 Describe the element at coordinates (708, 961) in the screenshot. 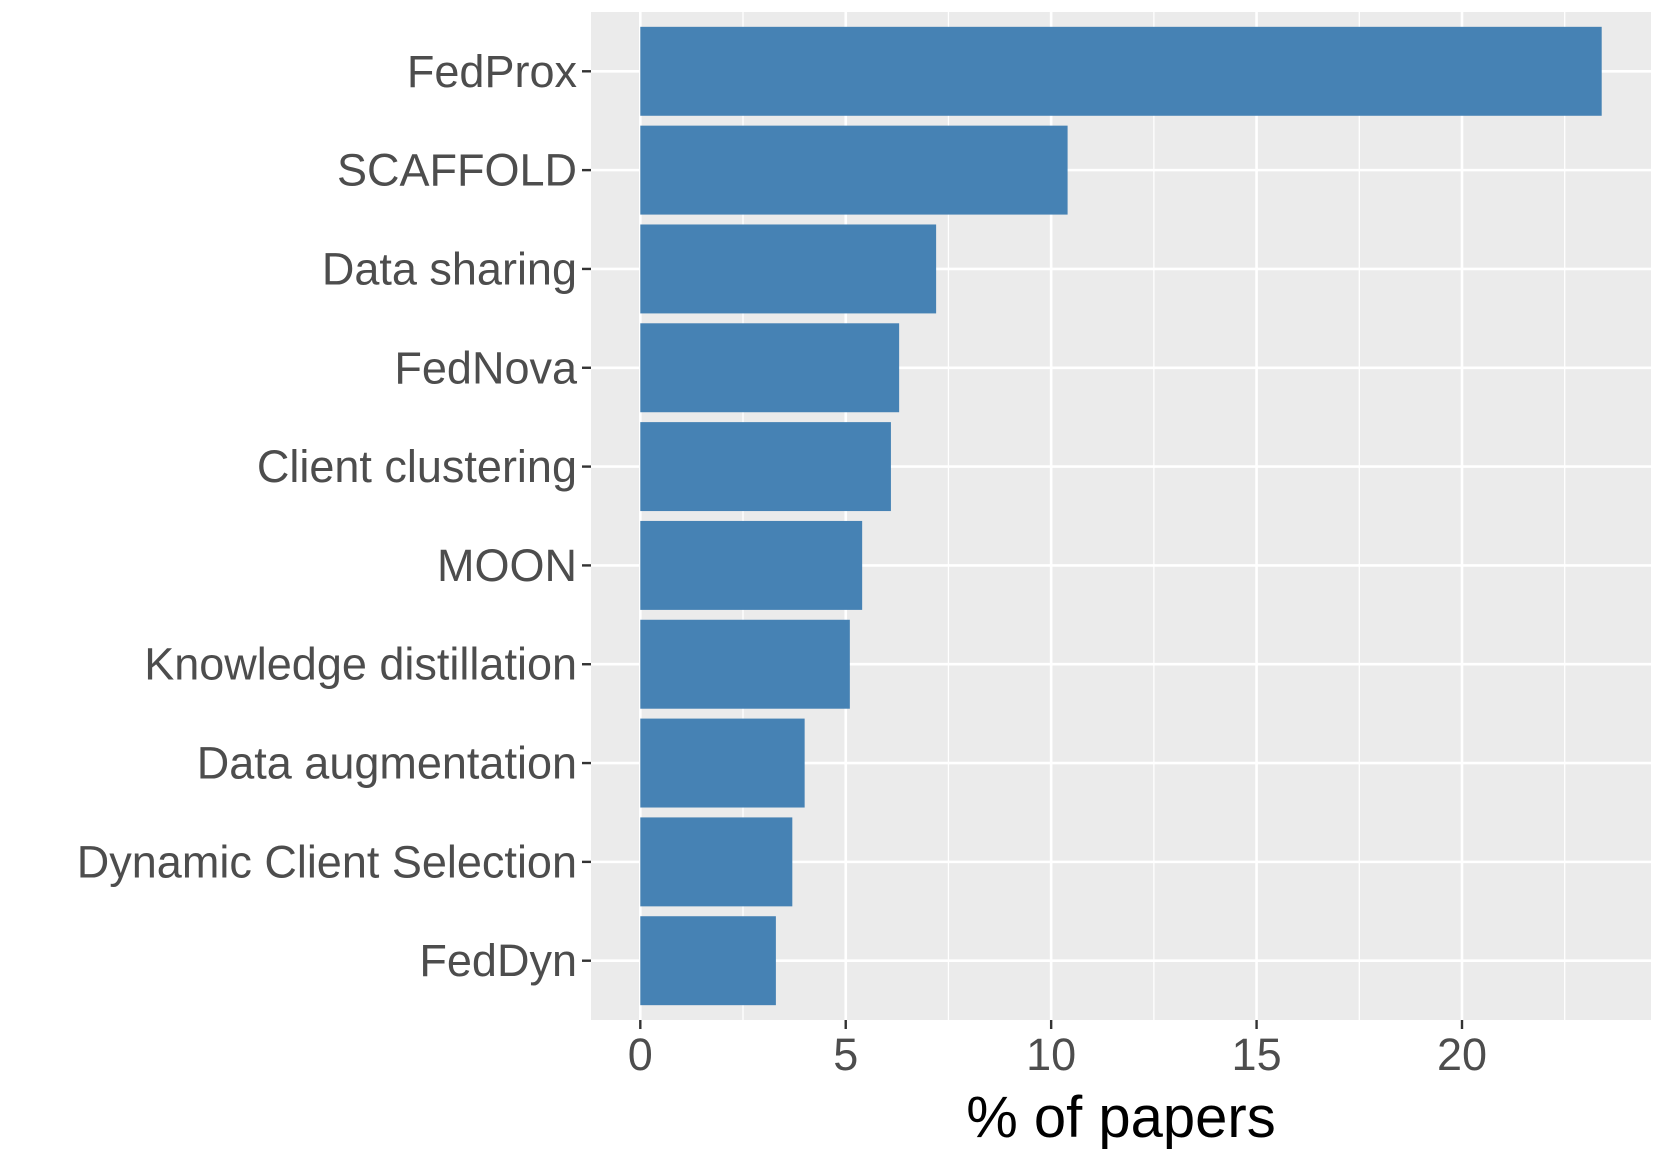

I see `bar-feddyn` at that location.